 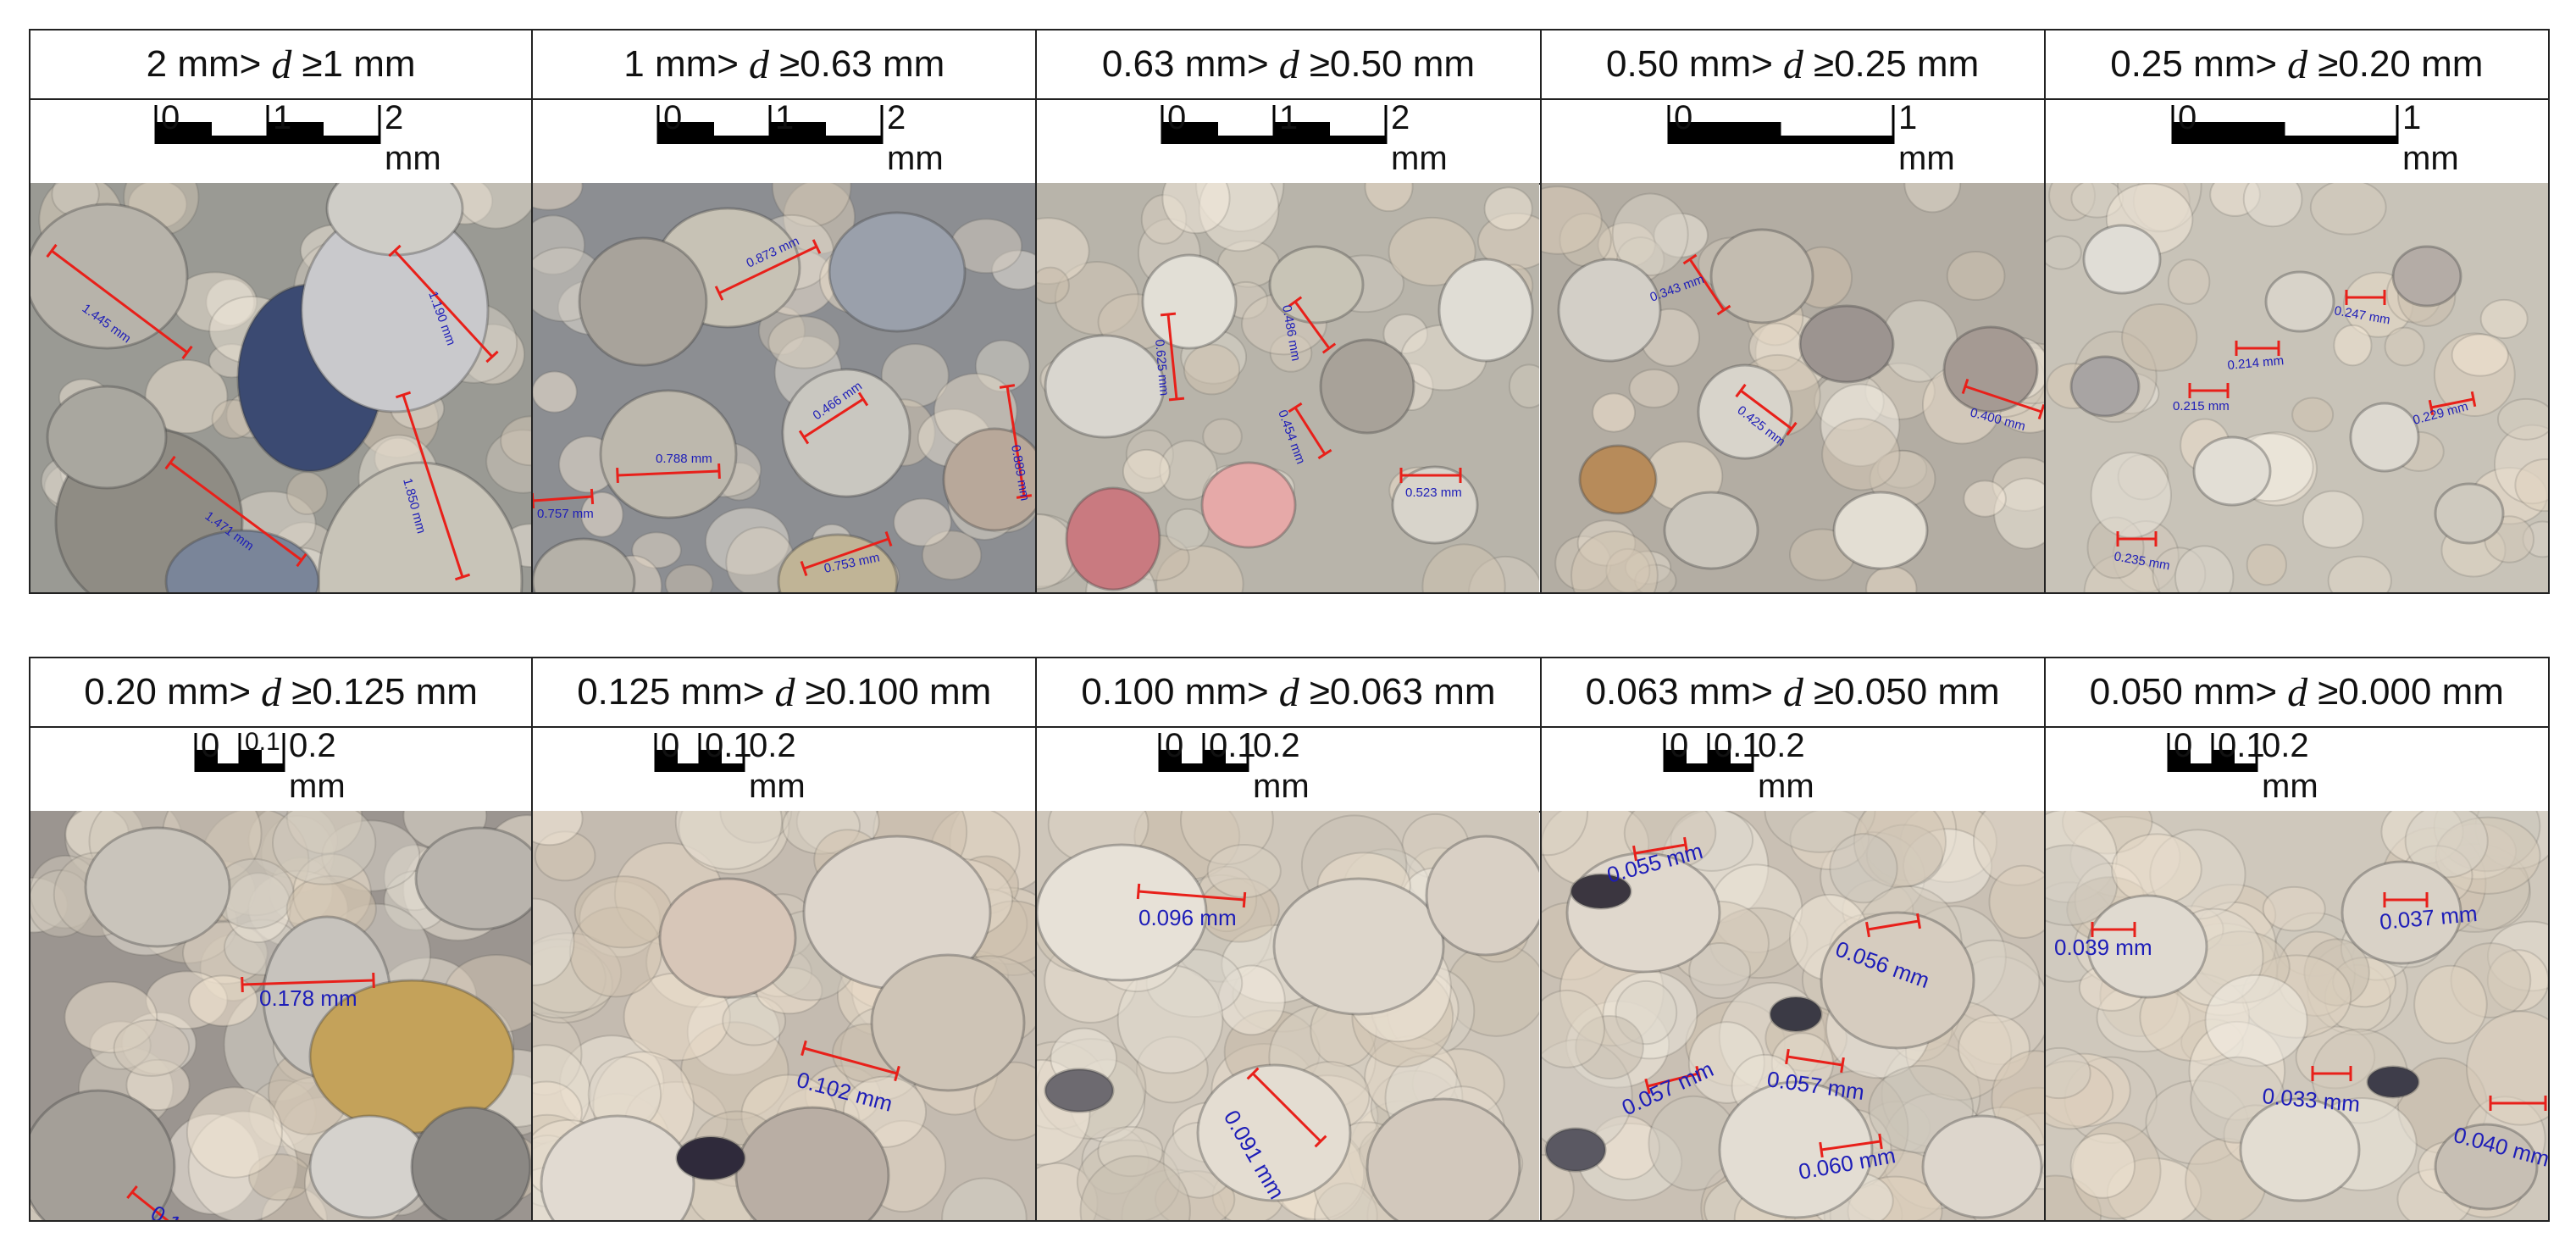 I want to click on panel-title: 0.25 mm> d ≥0.20 mm, so click(x=2296, y=65).